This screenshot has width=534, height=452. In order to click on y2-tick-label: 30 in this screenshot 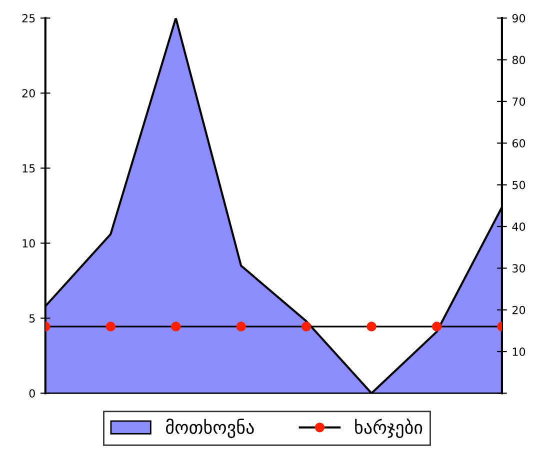, I will do `click(519, 268)`.